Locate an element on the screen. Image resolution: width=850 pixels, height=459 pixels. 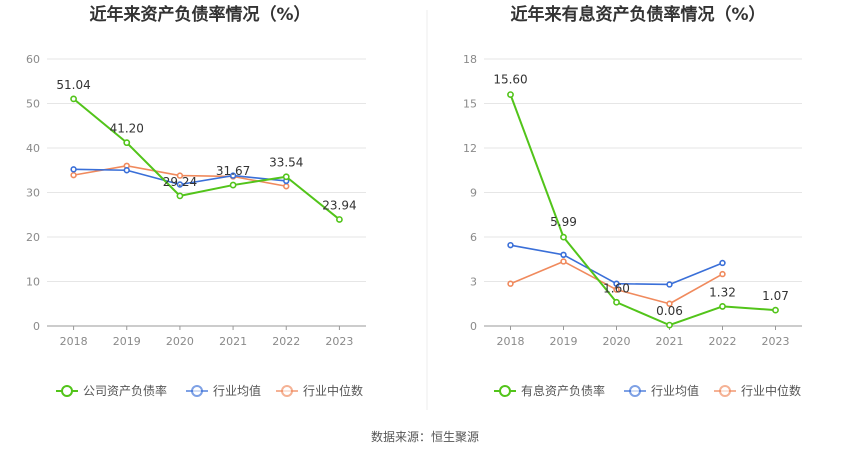
legend-item: 有息资产负债率 is located at coordinates (549, 390).